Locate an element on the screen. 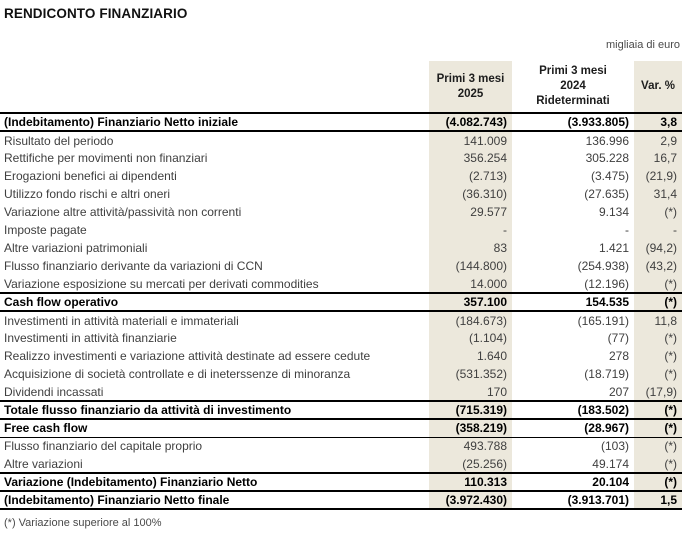 The height and width of the screenshot is (540, 682). row-label: Free cash flow is located at coordinates (214, 428).